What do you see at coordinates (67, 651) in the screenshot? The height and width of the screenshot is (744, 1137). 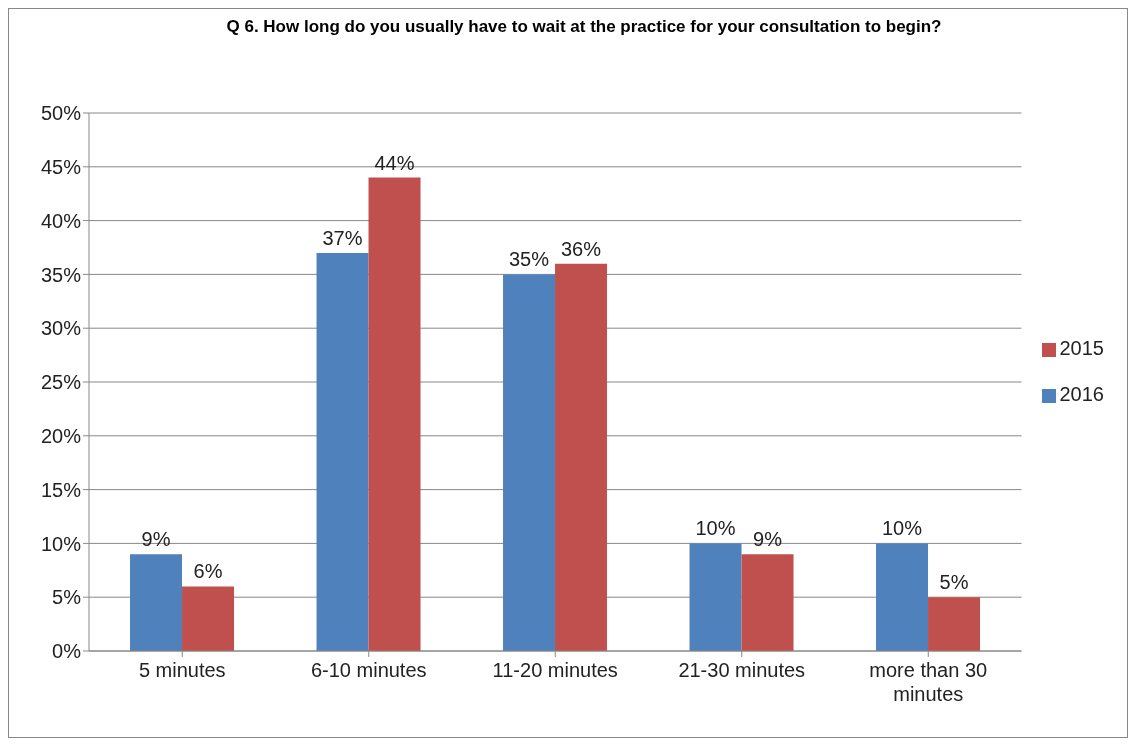 I see `y-tick-label: 0%` at bounding box center [67, 651].